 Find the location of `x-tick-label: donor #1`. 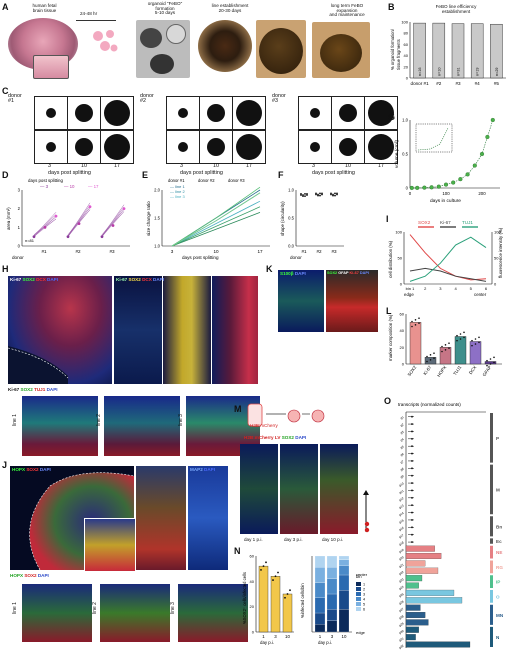

x-tick-label: donor #1 is located at coordinates (420, 83).